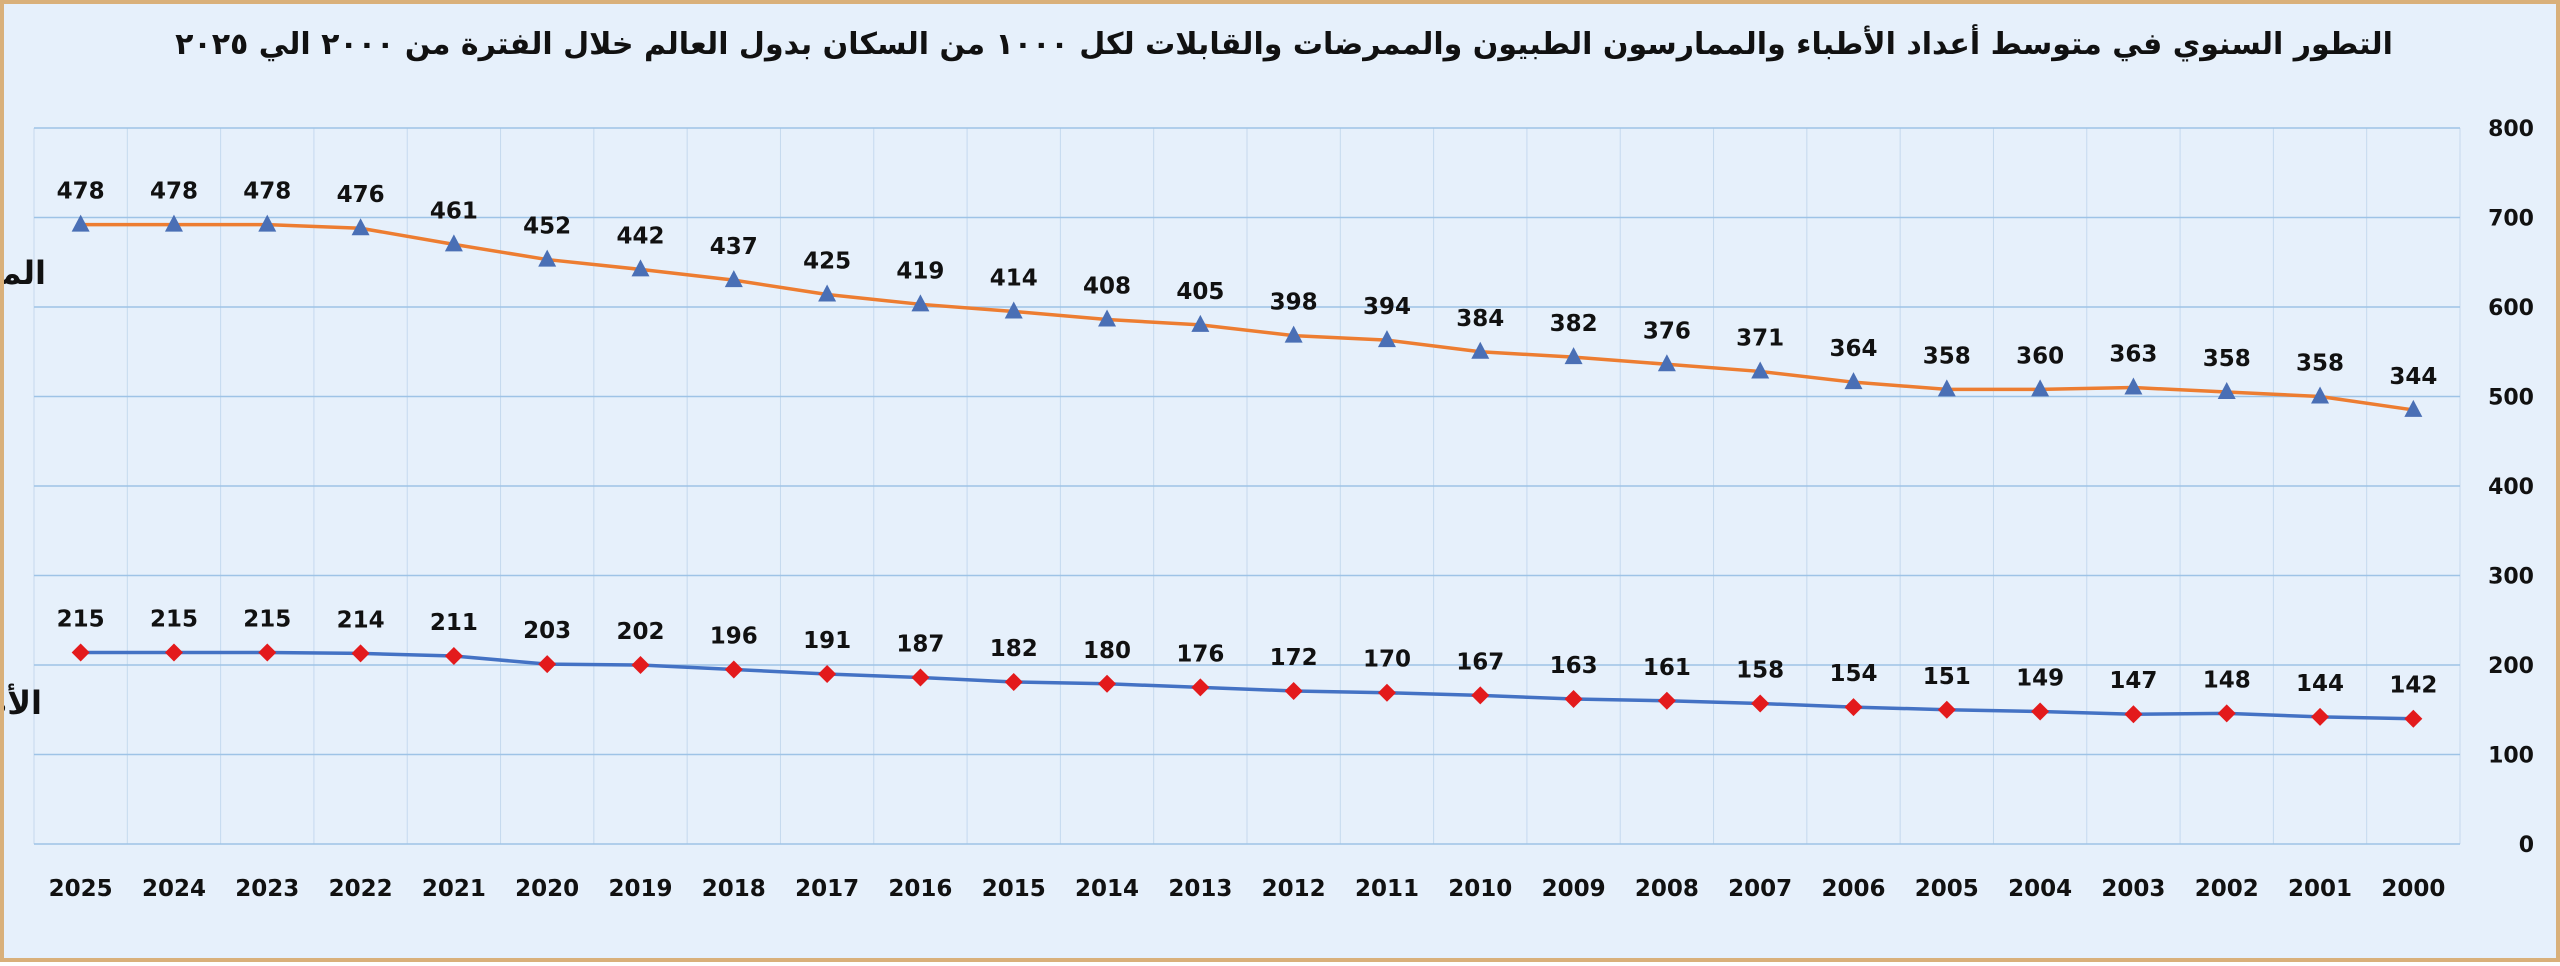  What do you see at coordinates (361, 195) in the screenshot?
I see `data-label: 476` at bounding box center [361, 195].